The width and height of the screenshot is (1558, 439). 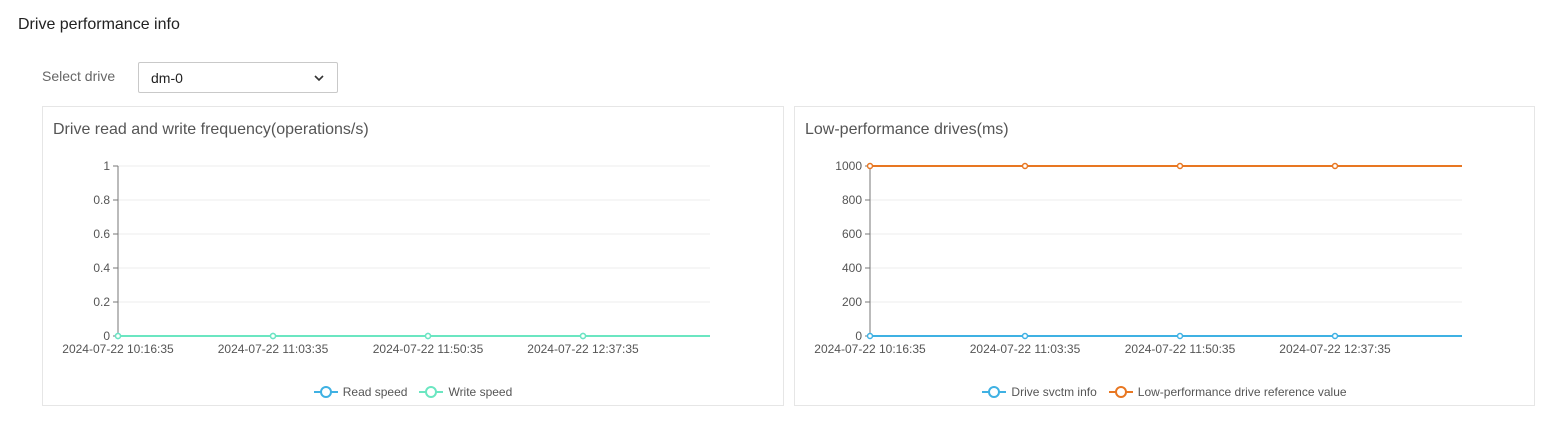 What do you see at coordinates (852, 200) in the screenshot?
I see `y-tick-label: 800` at bounding box center [852, 200].